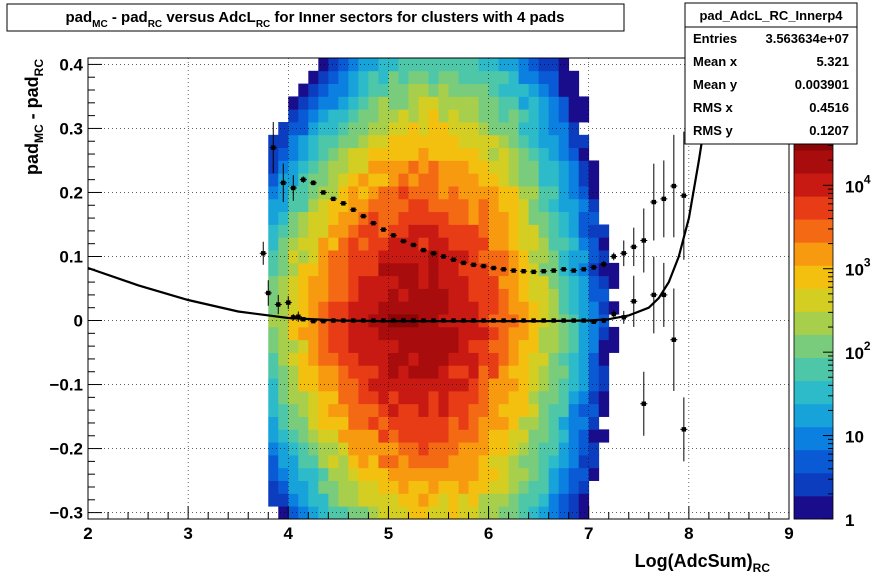  I want to click on y-tick-label: 0.4, so click(71, 64).